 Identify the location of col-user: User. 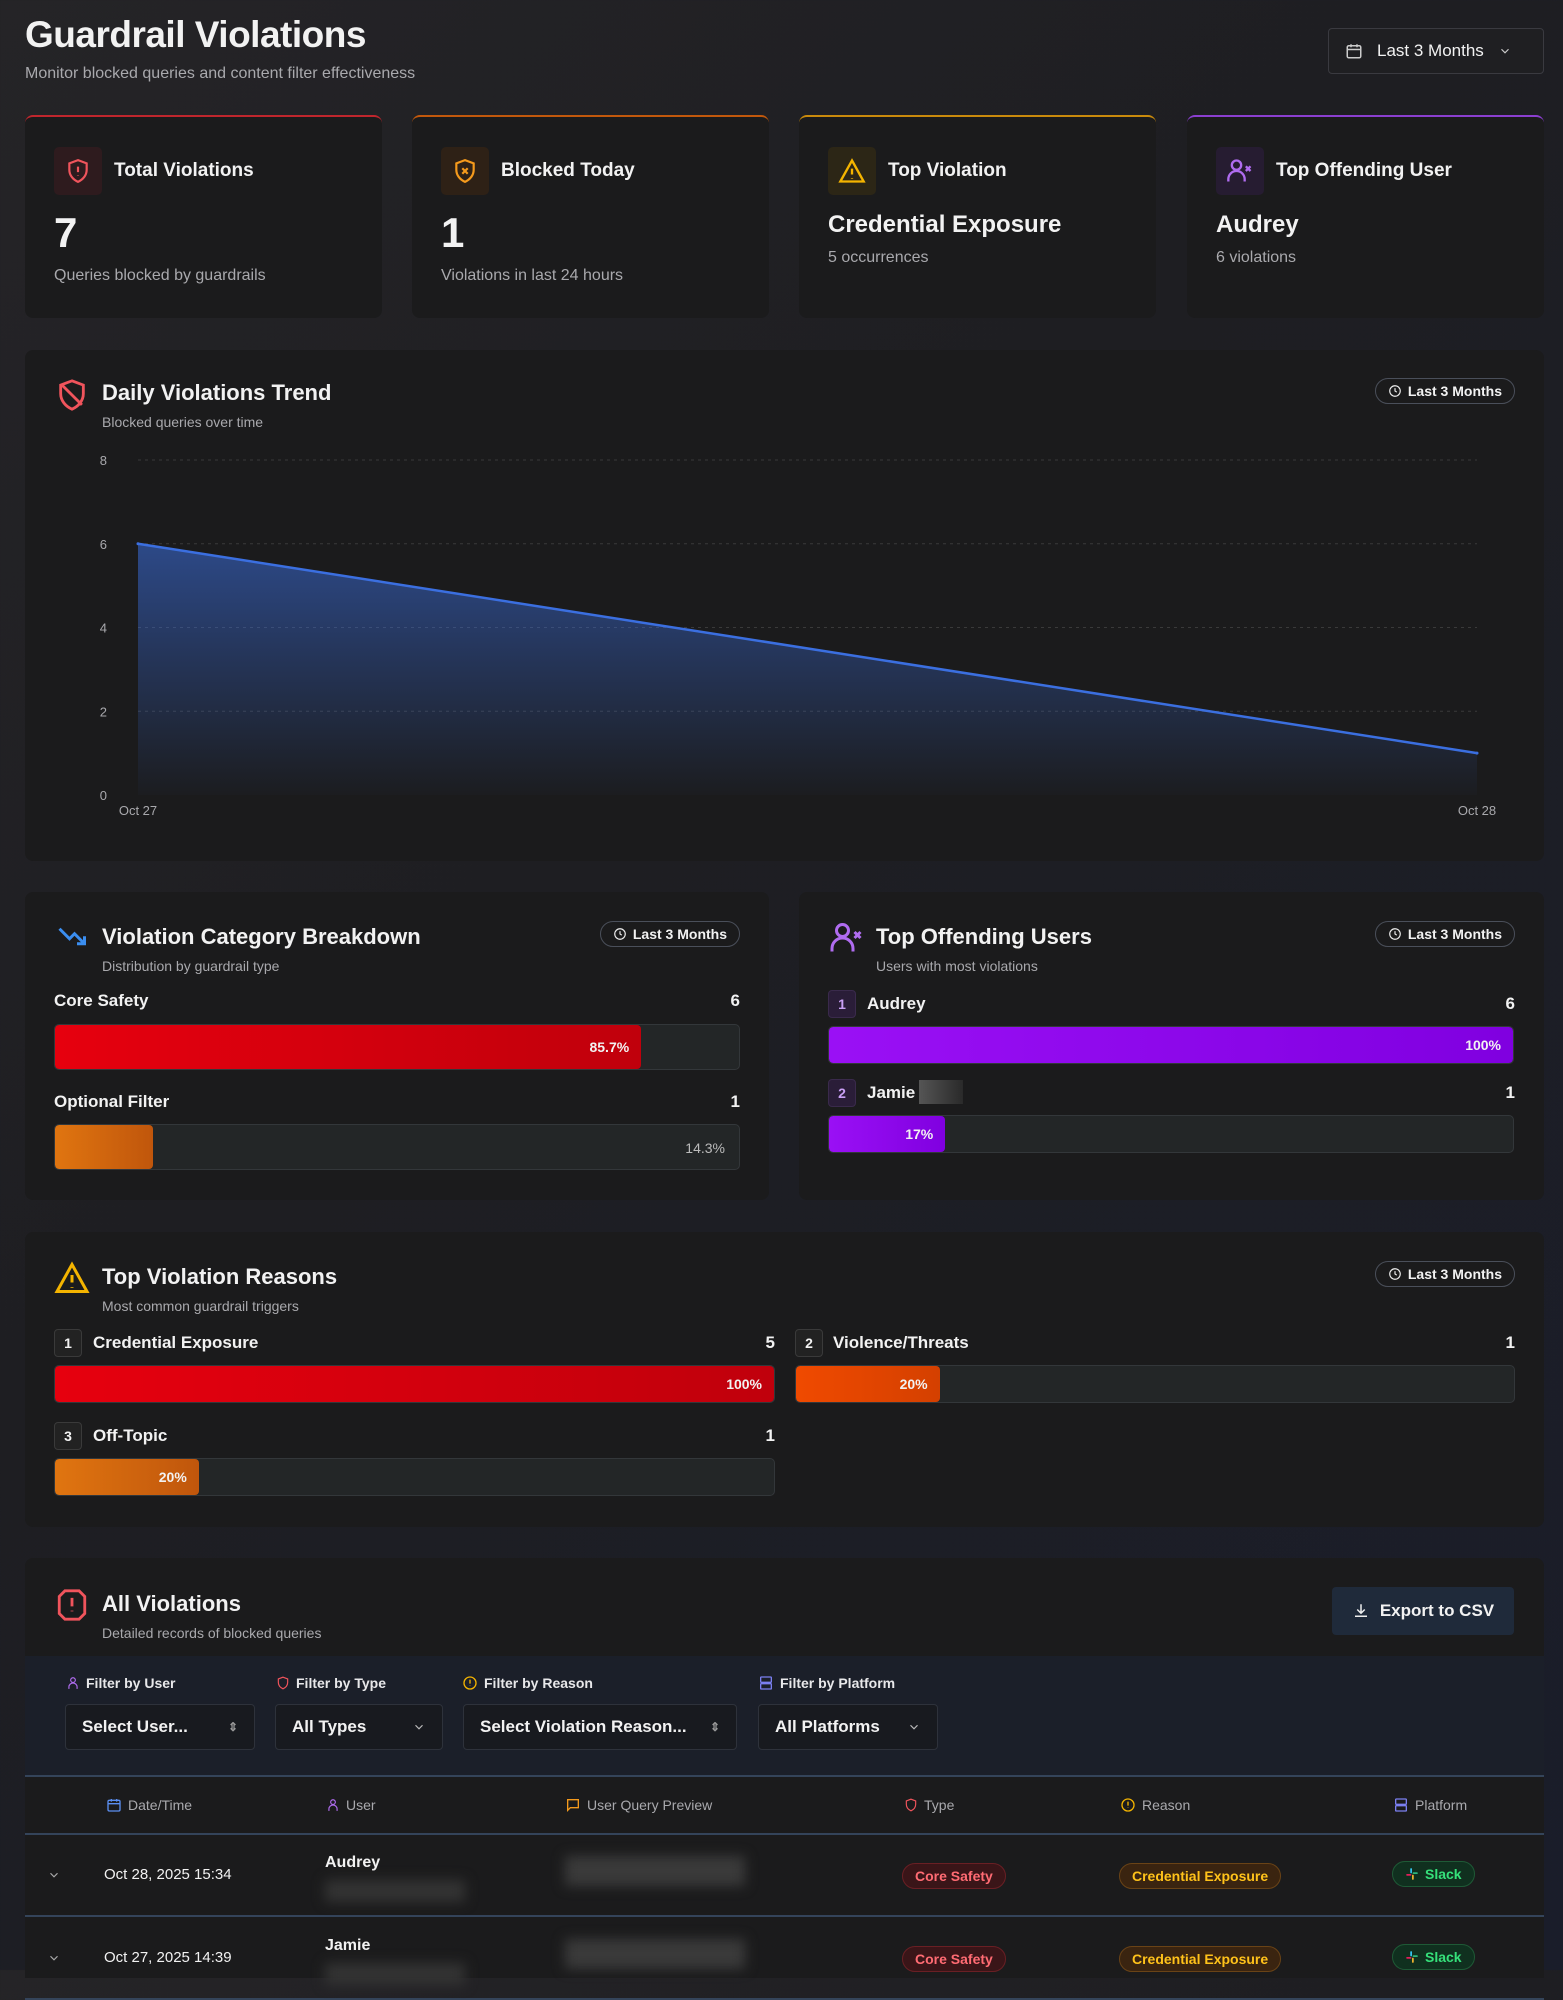
(351, 1805).